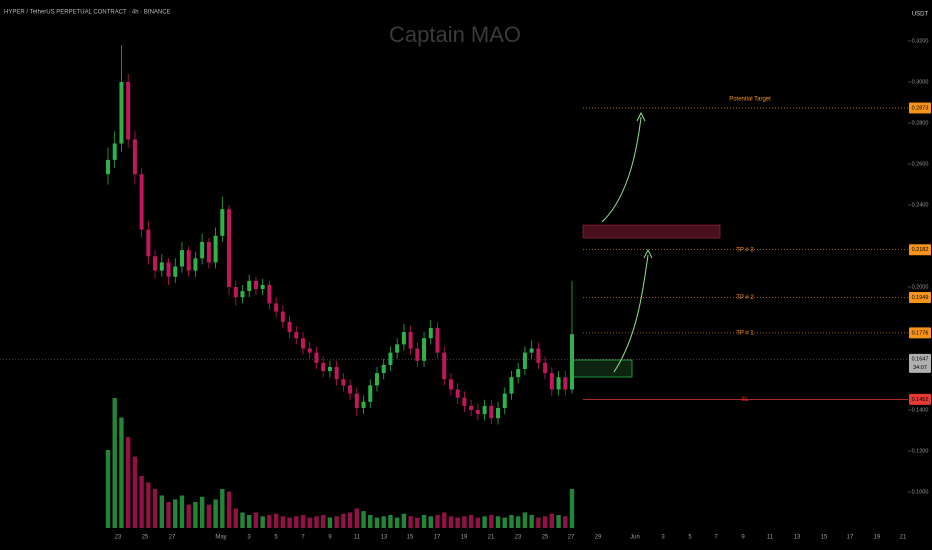  I want to click on y-tick-label: 0.2000, so click(920, 287).